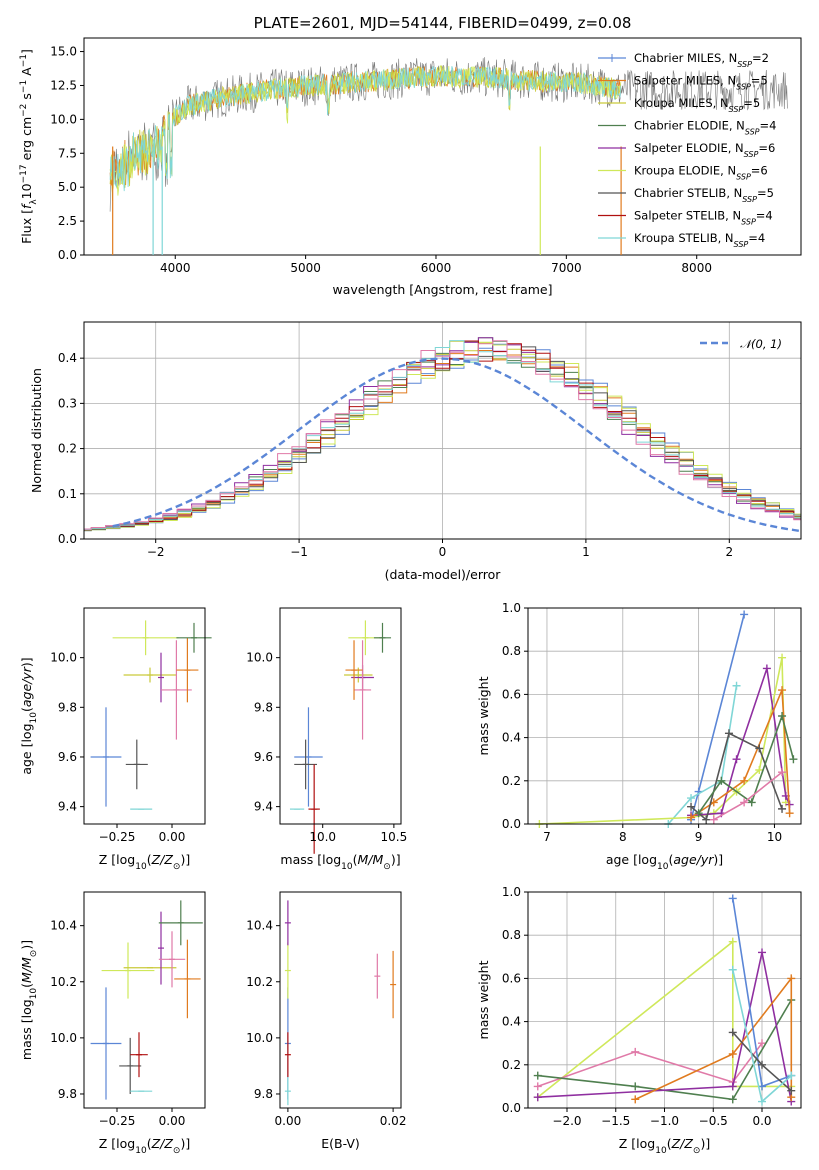 The image size is (819, 1170). What do you see at coordinates (67, 153) in the screenshot?
I see `y-tick-label: 7.5` at bounding box center [67, 153].